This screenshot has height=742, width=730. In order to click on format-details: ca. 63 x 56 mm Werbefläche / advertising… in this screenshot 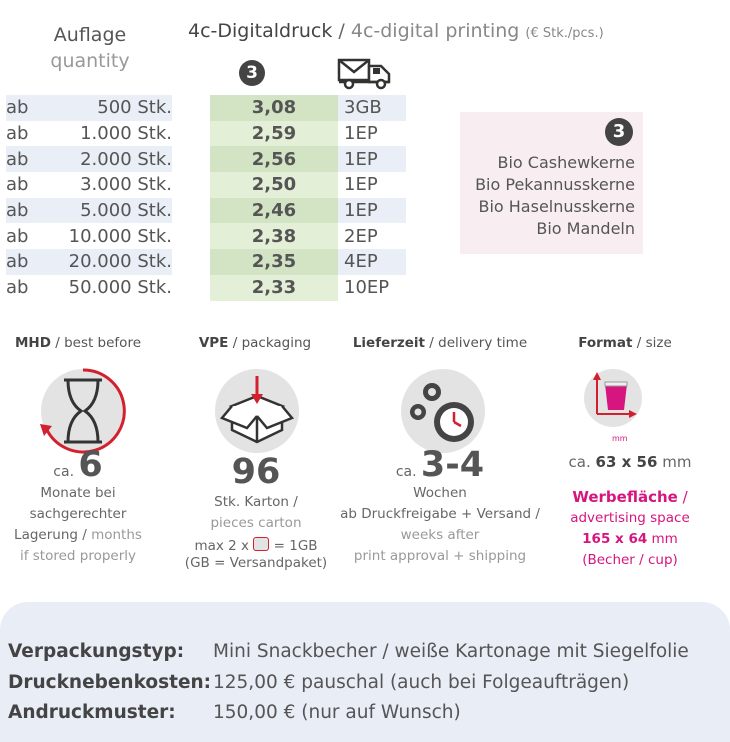, I will do `click(630, 510)`.